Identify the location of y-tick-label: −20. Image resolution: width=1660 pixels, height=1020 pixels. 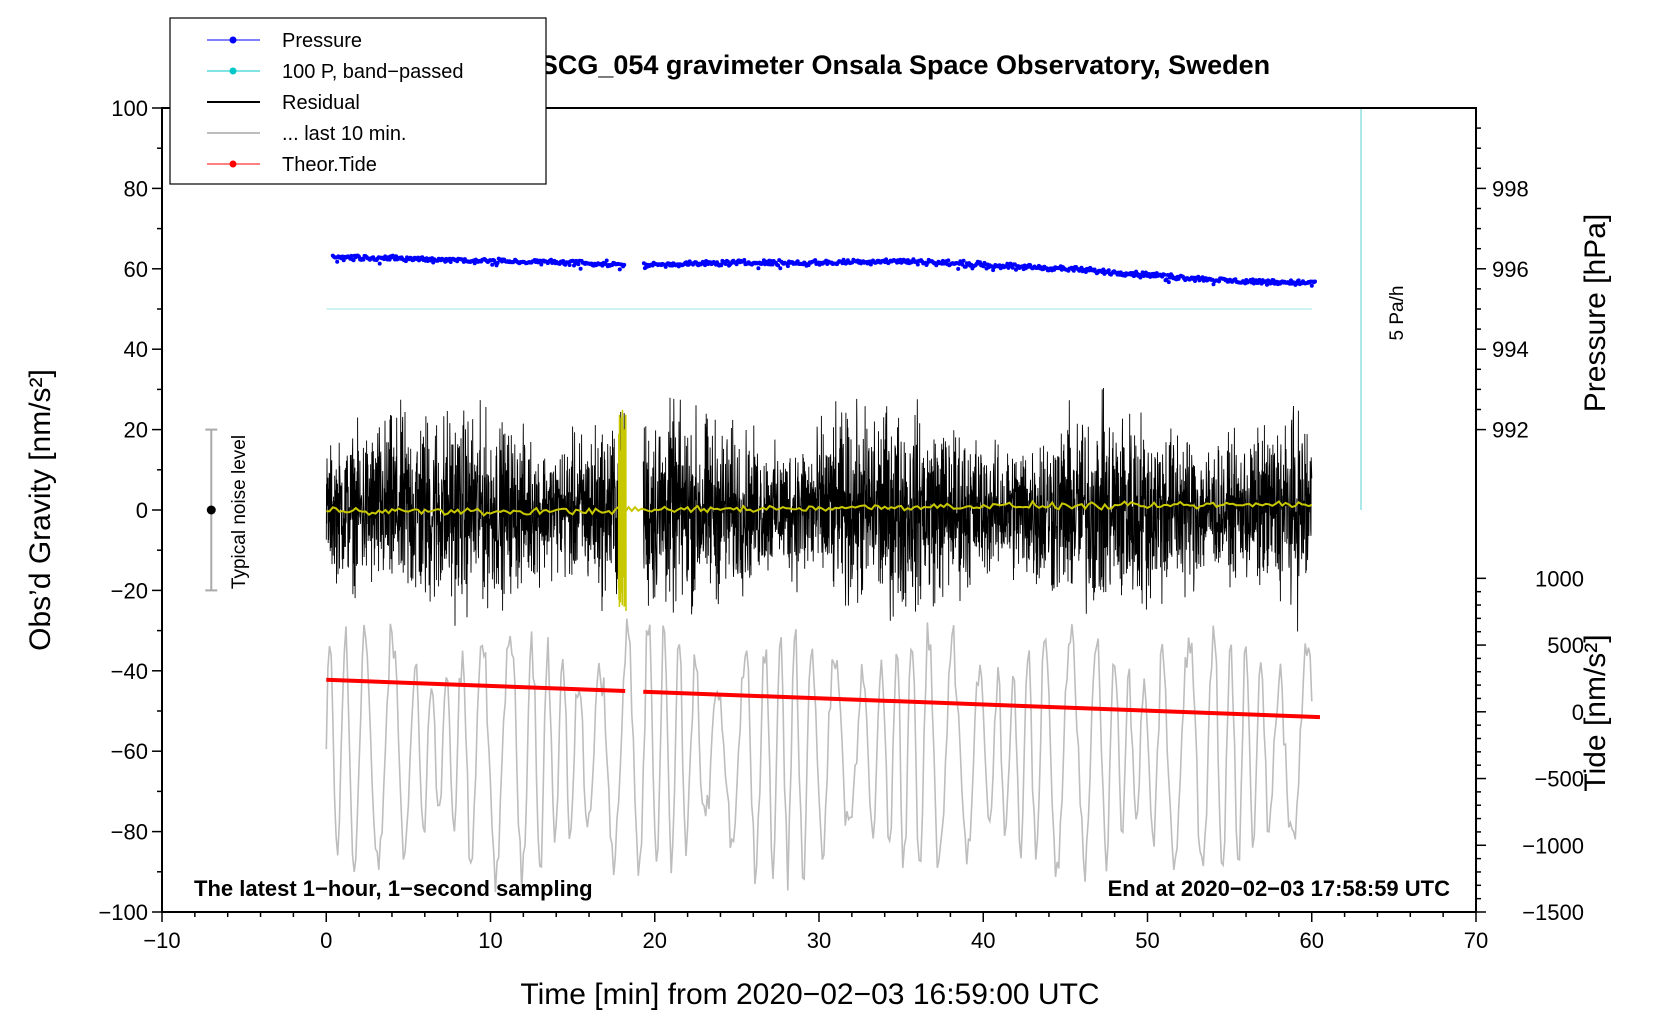
(129, 590).